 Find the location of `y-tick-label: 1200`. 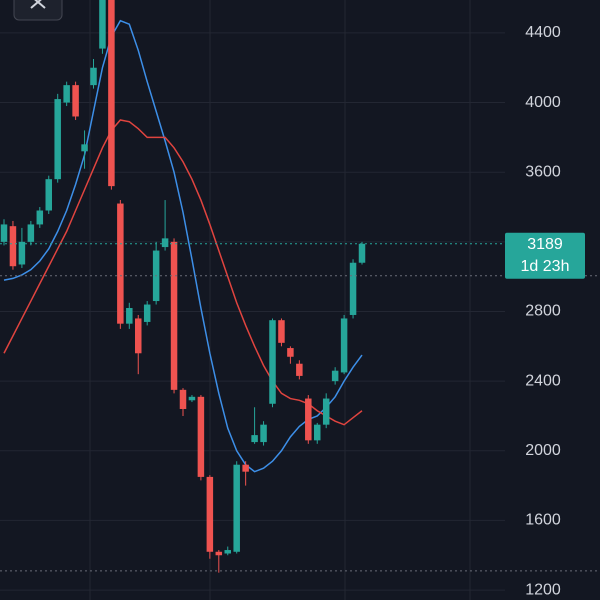

y-tick-label: 1200 is located at coordinates (543, 589).